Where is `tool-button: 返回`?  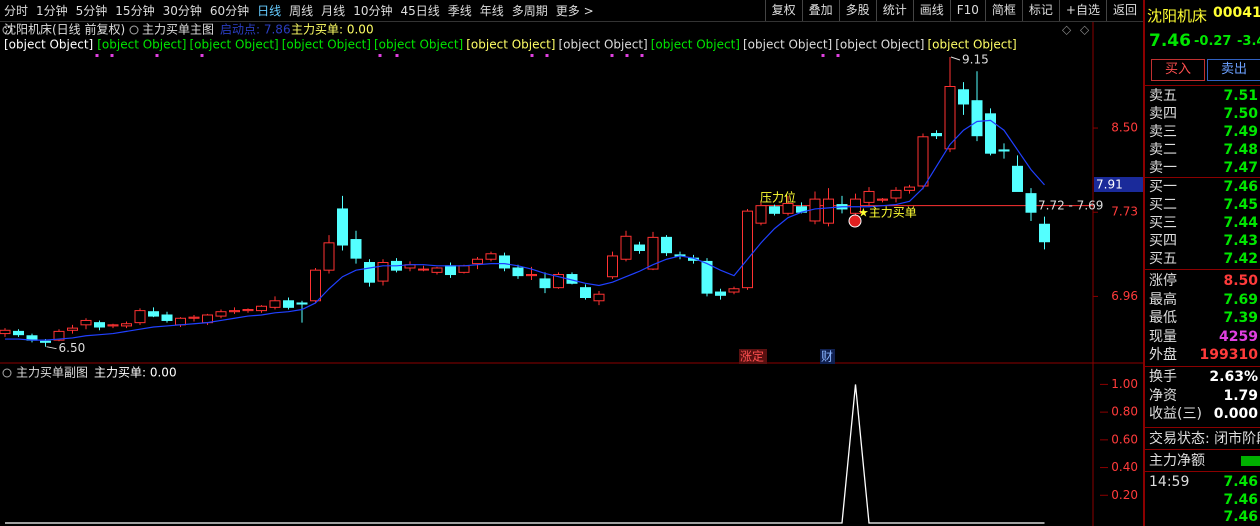 tool-button: 返回 is located at coordinates (1124, 10).